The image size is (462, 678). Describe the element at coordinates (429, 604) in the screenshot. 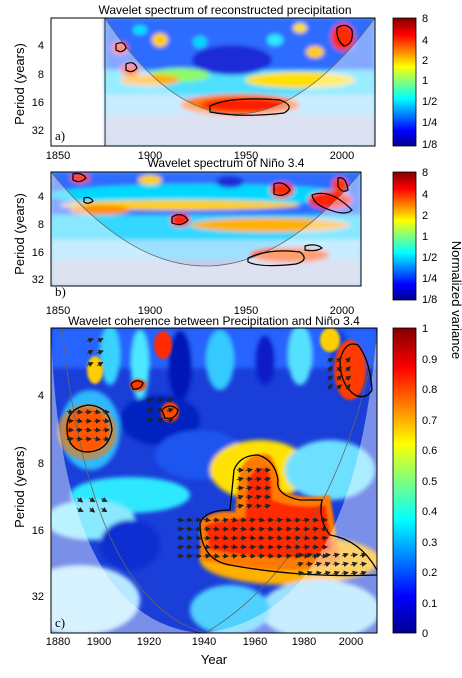

I see `colorbar-tick: 0.1` at that location.